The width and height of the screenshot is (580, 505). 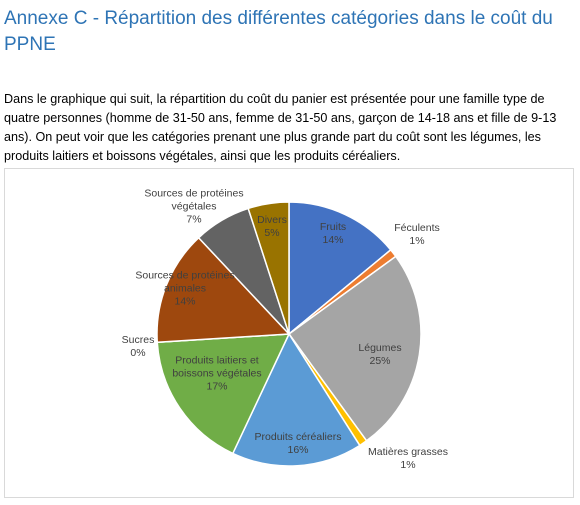 What do you see at coordinates (298, 450) in the screenshot?
I see `value-label: 16%` at bounding box center [298, 450].